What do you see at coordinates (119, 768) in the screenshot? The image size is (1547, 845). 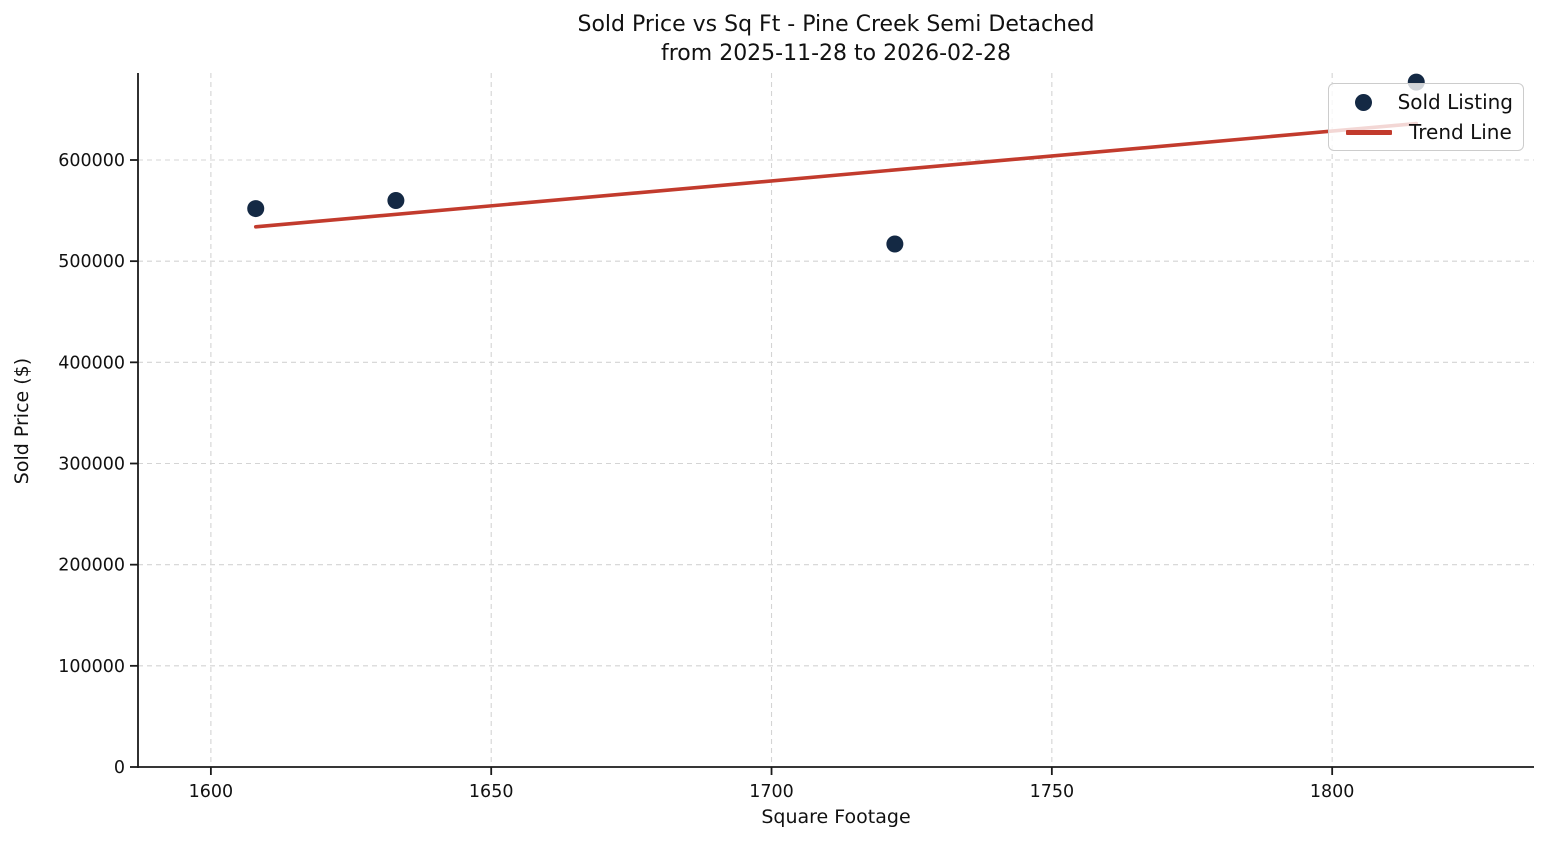 I see `y-tick-label: 0` at bounding box center [119, 768].